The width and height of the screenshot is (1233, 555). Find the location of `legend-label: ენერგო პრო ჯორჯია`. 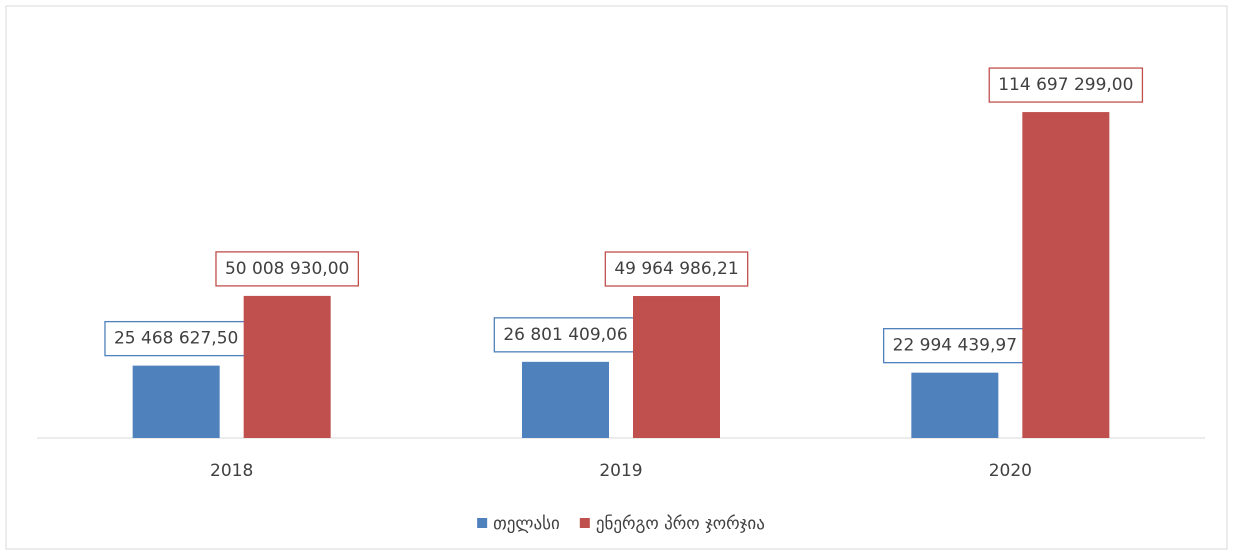

legend-label: ენერგო პრო ჯორჯია is located at coordinates (680, 524).